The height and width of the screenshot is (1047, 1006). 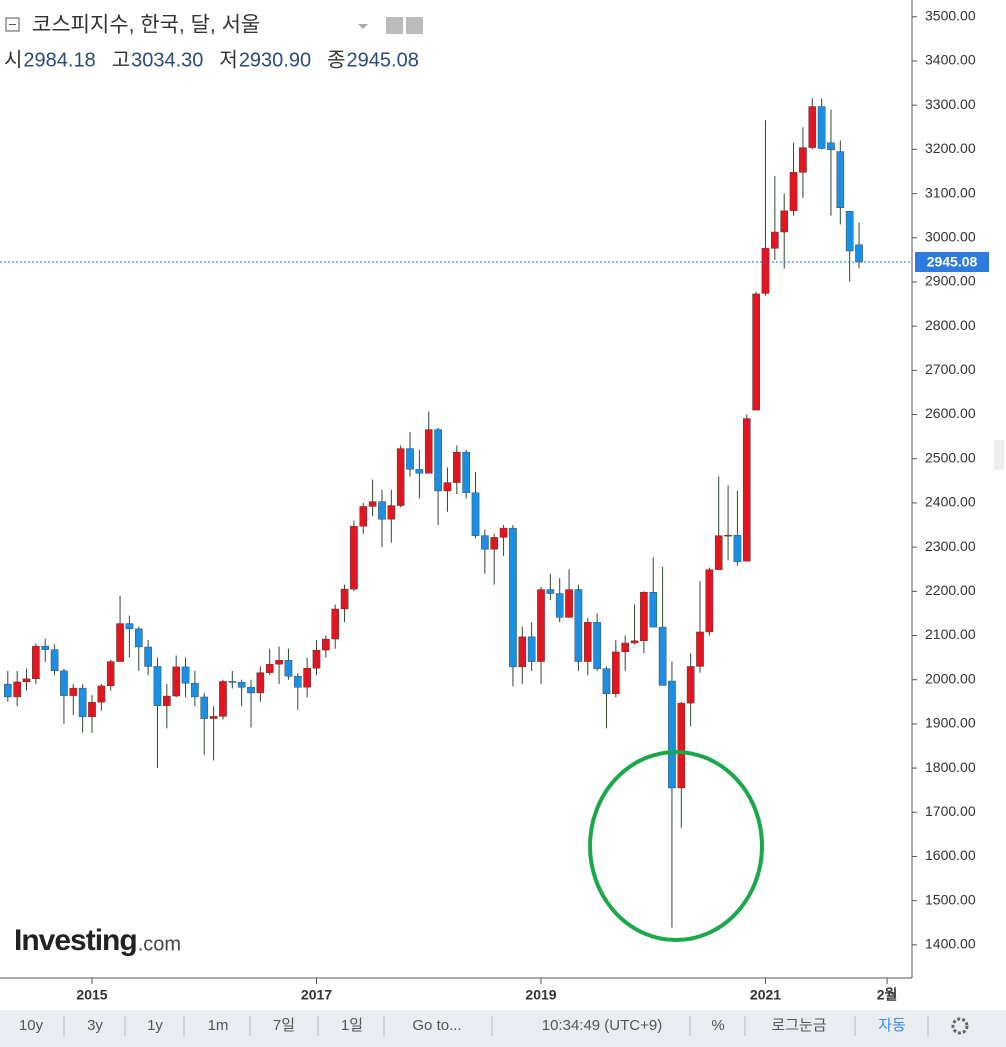 I want to click on y-tick-label: 2900.00, so click(x=950, y=281).